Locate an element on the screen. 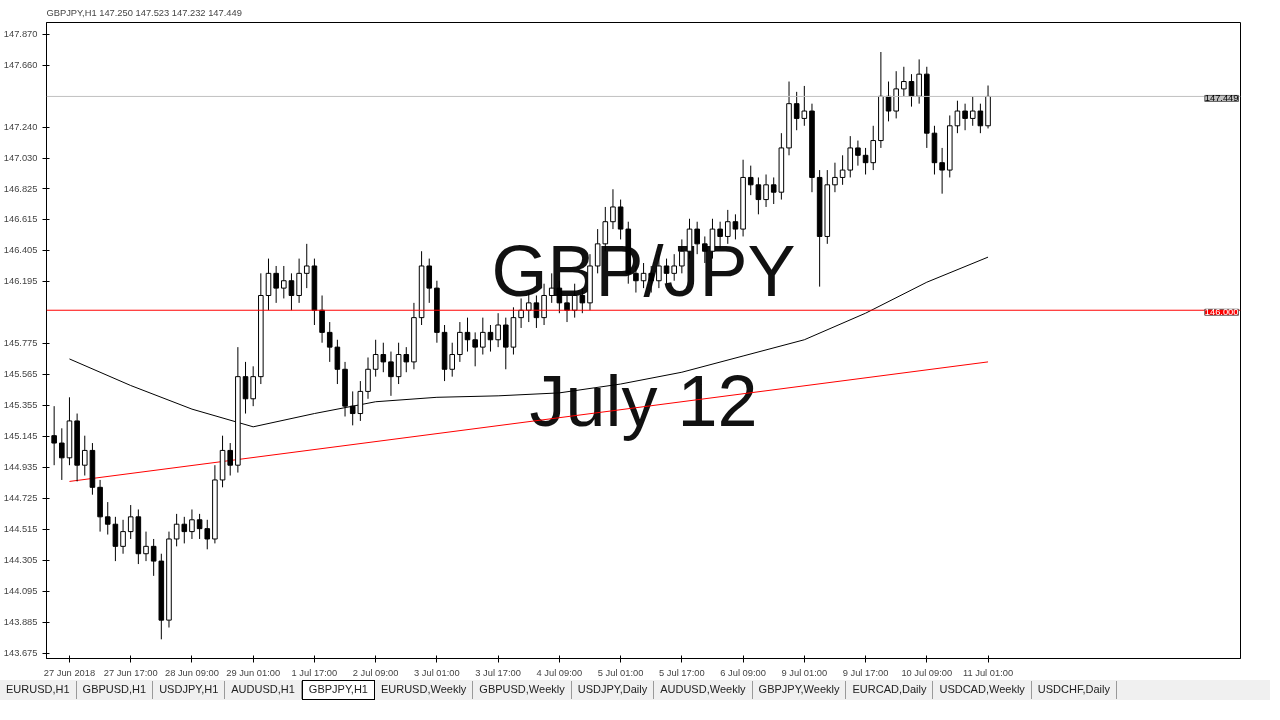  x-tick-label: 29 Jun 01:00 is located at coordinates (253, 672).